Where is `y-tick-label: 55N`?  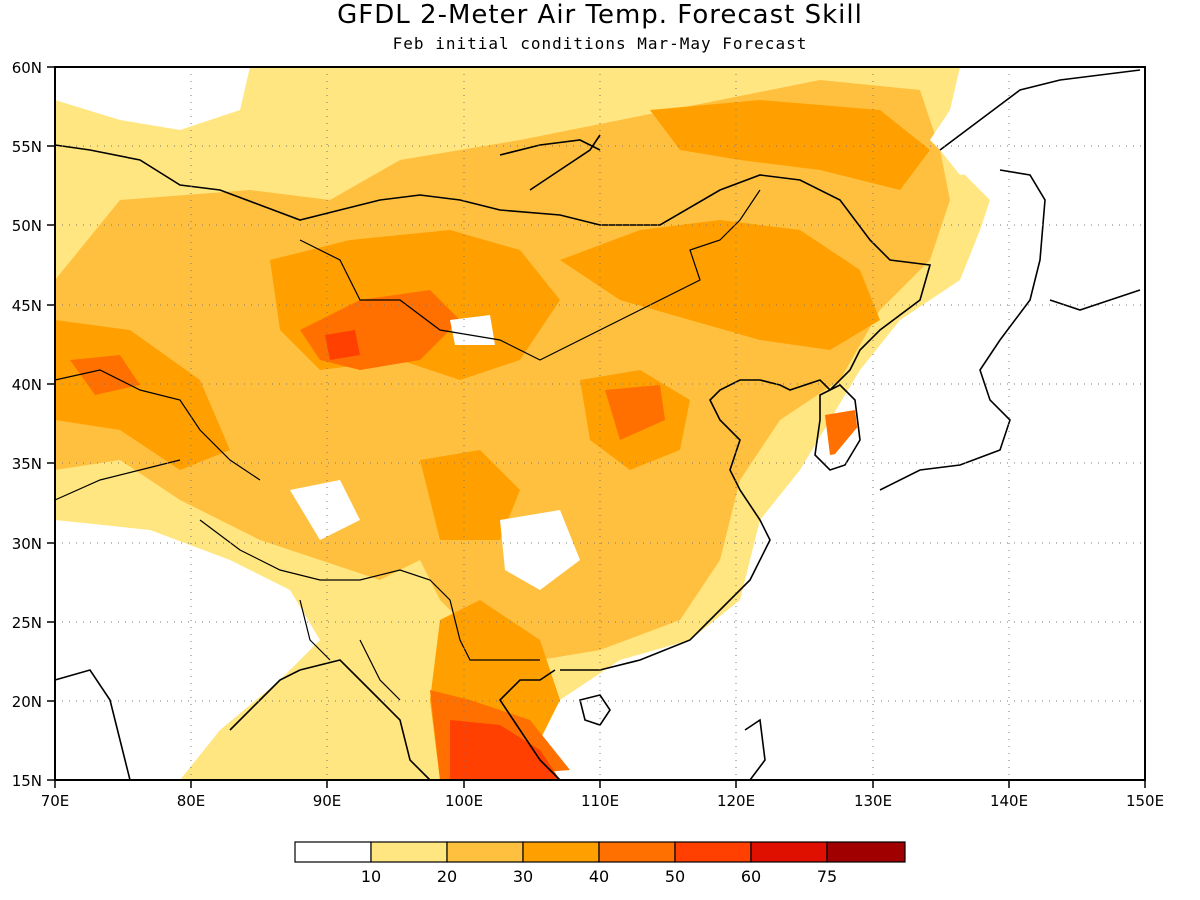
y-tick-label: 55N is located at coordinates (27, 147).